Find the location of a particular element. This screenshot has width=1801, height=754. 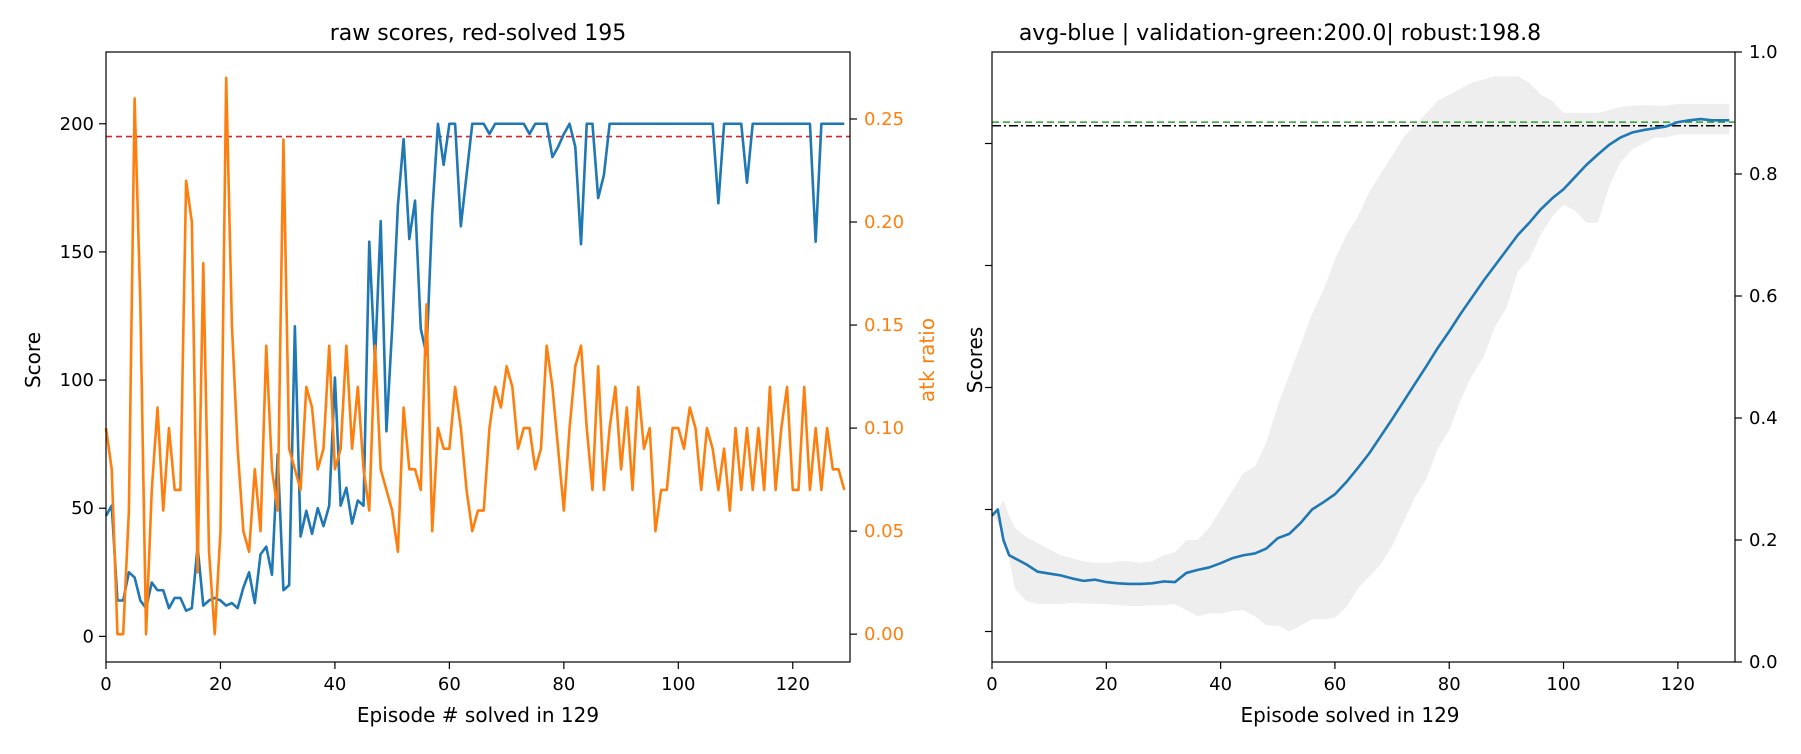

right-x-tick-label-2: 40 is located at coordinates (1220, 684).